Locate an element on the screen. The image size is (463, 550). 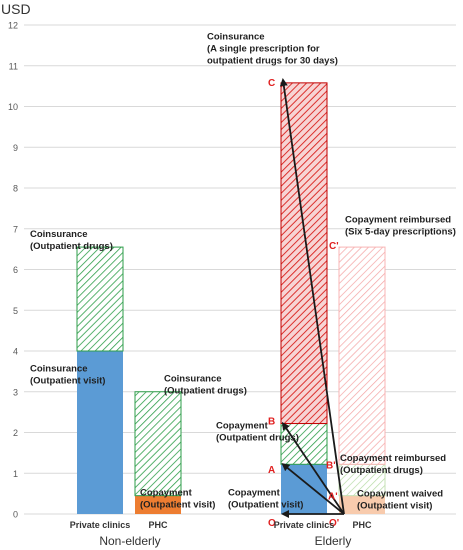
y-tick-label-5: 5 is located at coordinates (15, 311).